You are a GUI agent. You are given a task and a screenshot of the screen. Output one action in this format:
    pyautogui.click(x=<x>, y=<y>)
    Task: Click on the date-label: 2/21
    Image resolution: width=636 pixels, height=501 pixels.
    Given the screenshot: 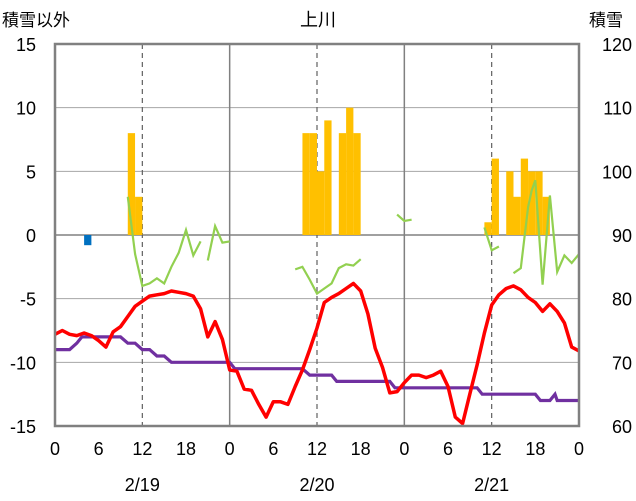 What is the action you would take?
    pyautogui.click(x=491, y=485)
    